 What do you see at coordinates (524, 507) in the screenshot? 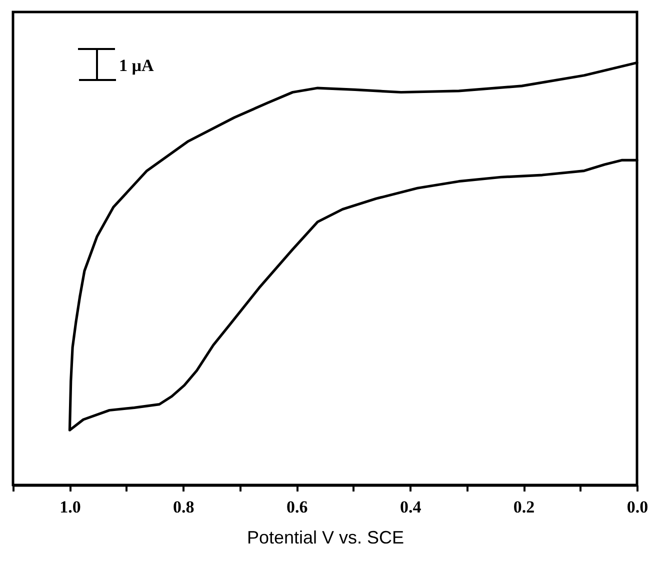
I see `x-tick-label: 0.2` at bounding box center [524, 507].